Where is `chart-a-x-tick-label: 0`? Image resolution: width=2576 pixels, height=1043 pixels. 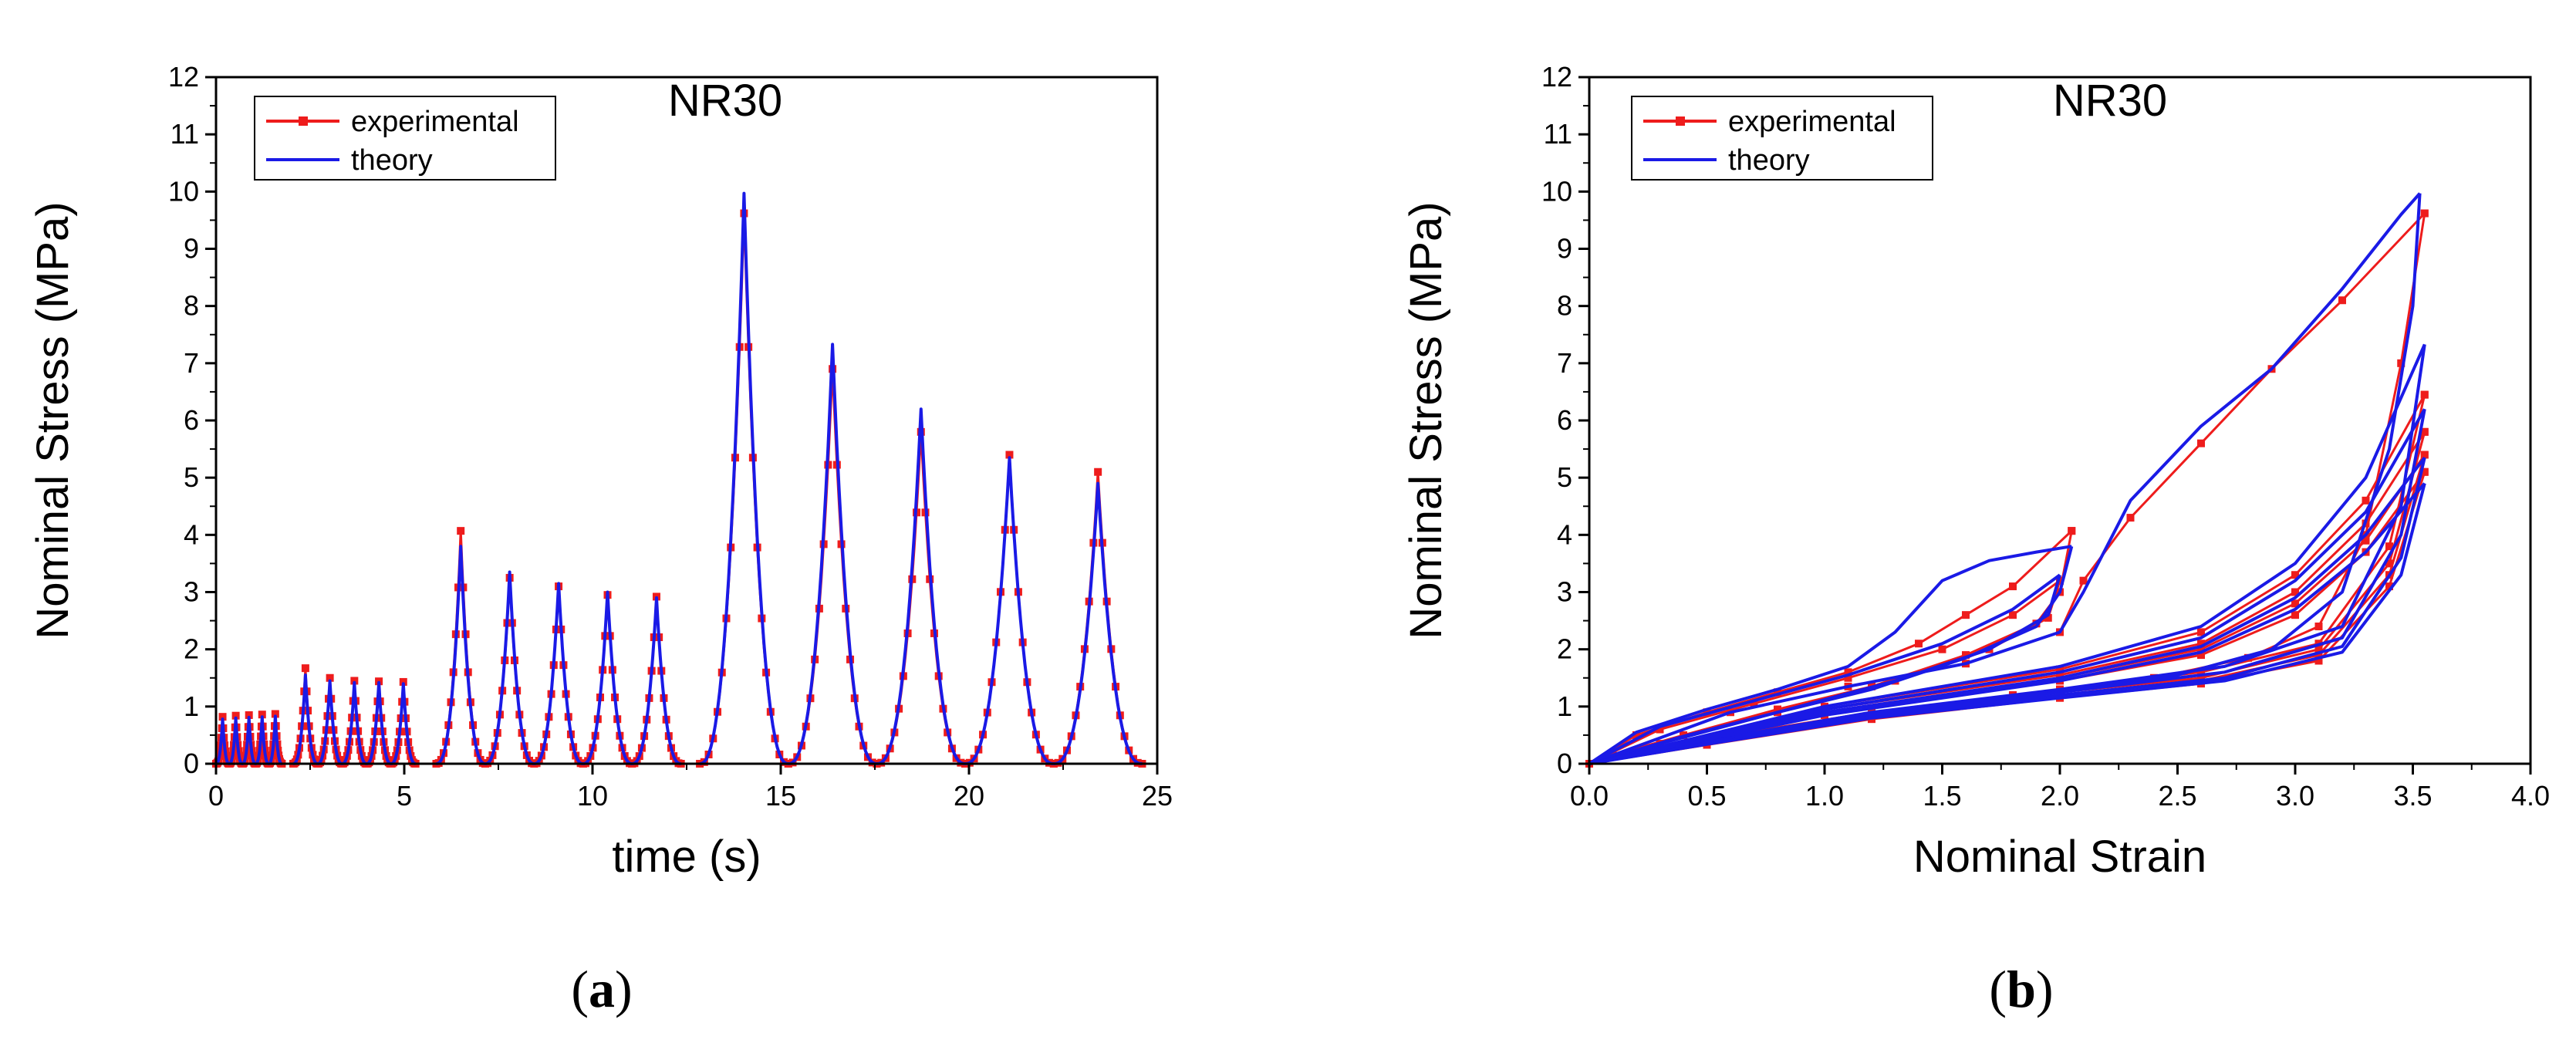
chart-a-x-tick-label: 0 is located at coordinates (216, 796).